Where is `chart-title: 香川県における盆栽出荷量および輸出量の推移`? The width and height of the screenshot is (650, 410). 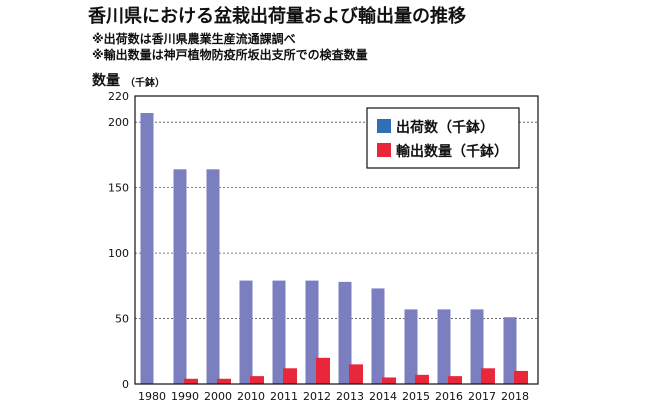
chart-title: 香川県における盆栽出荷量および輸出量の推移 is located at coordinates (277, 16).